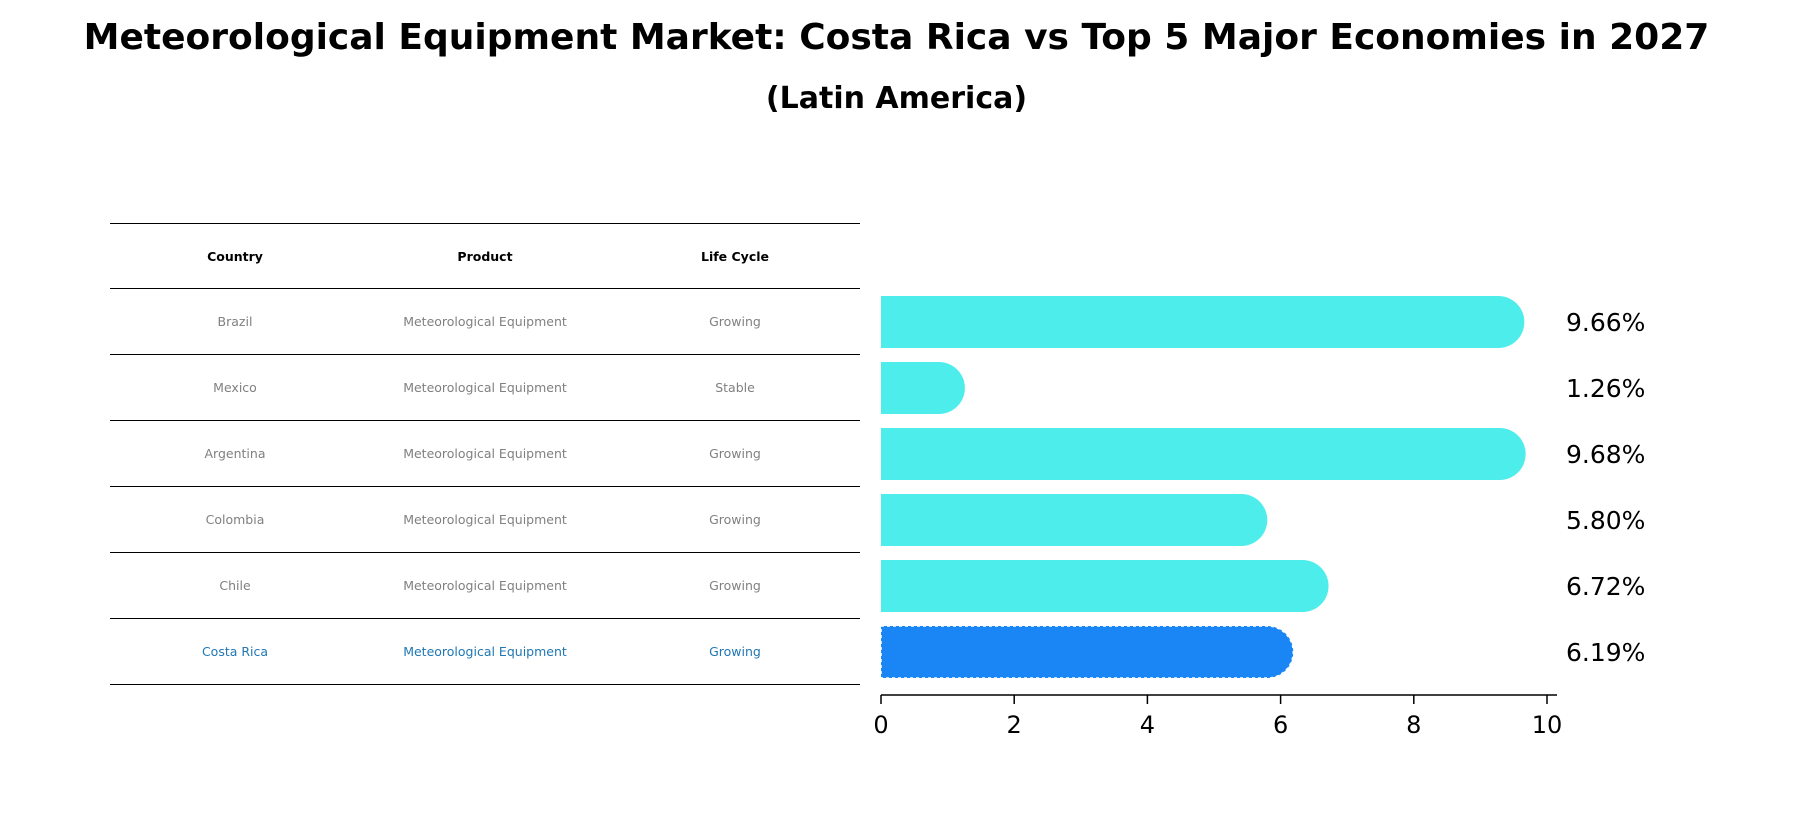  I want to click on country-cell: Colombia, so click(235, 519).